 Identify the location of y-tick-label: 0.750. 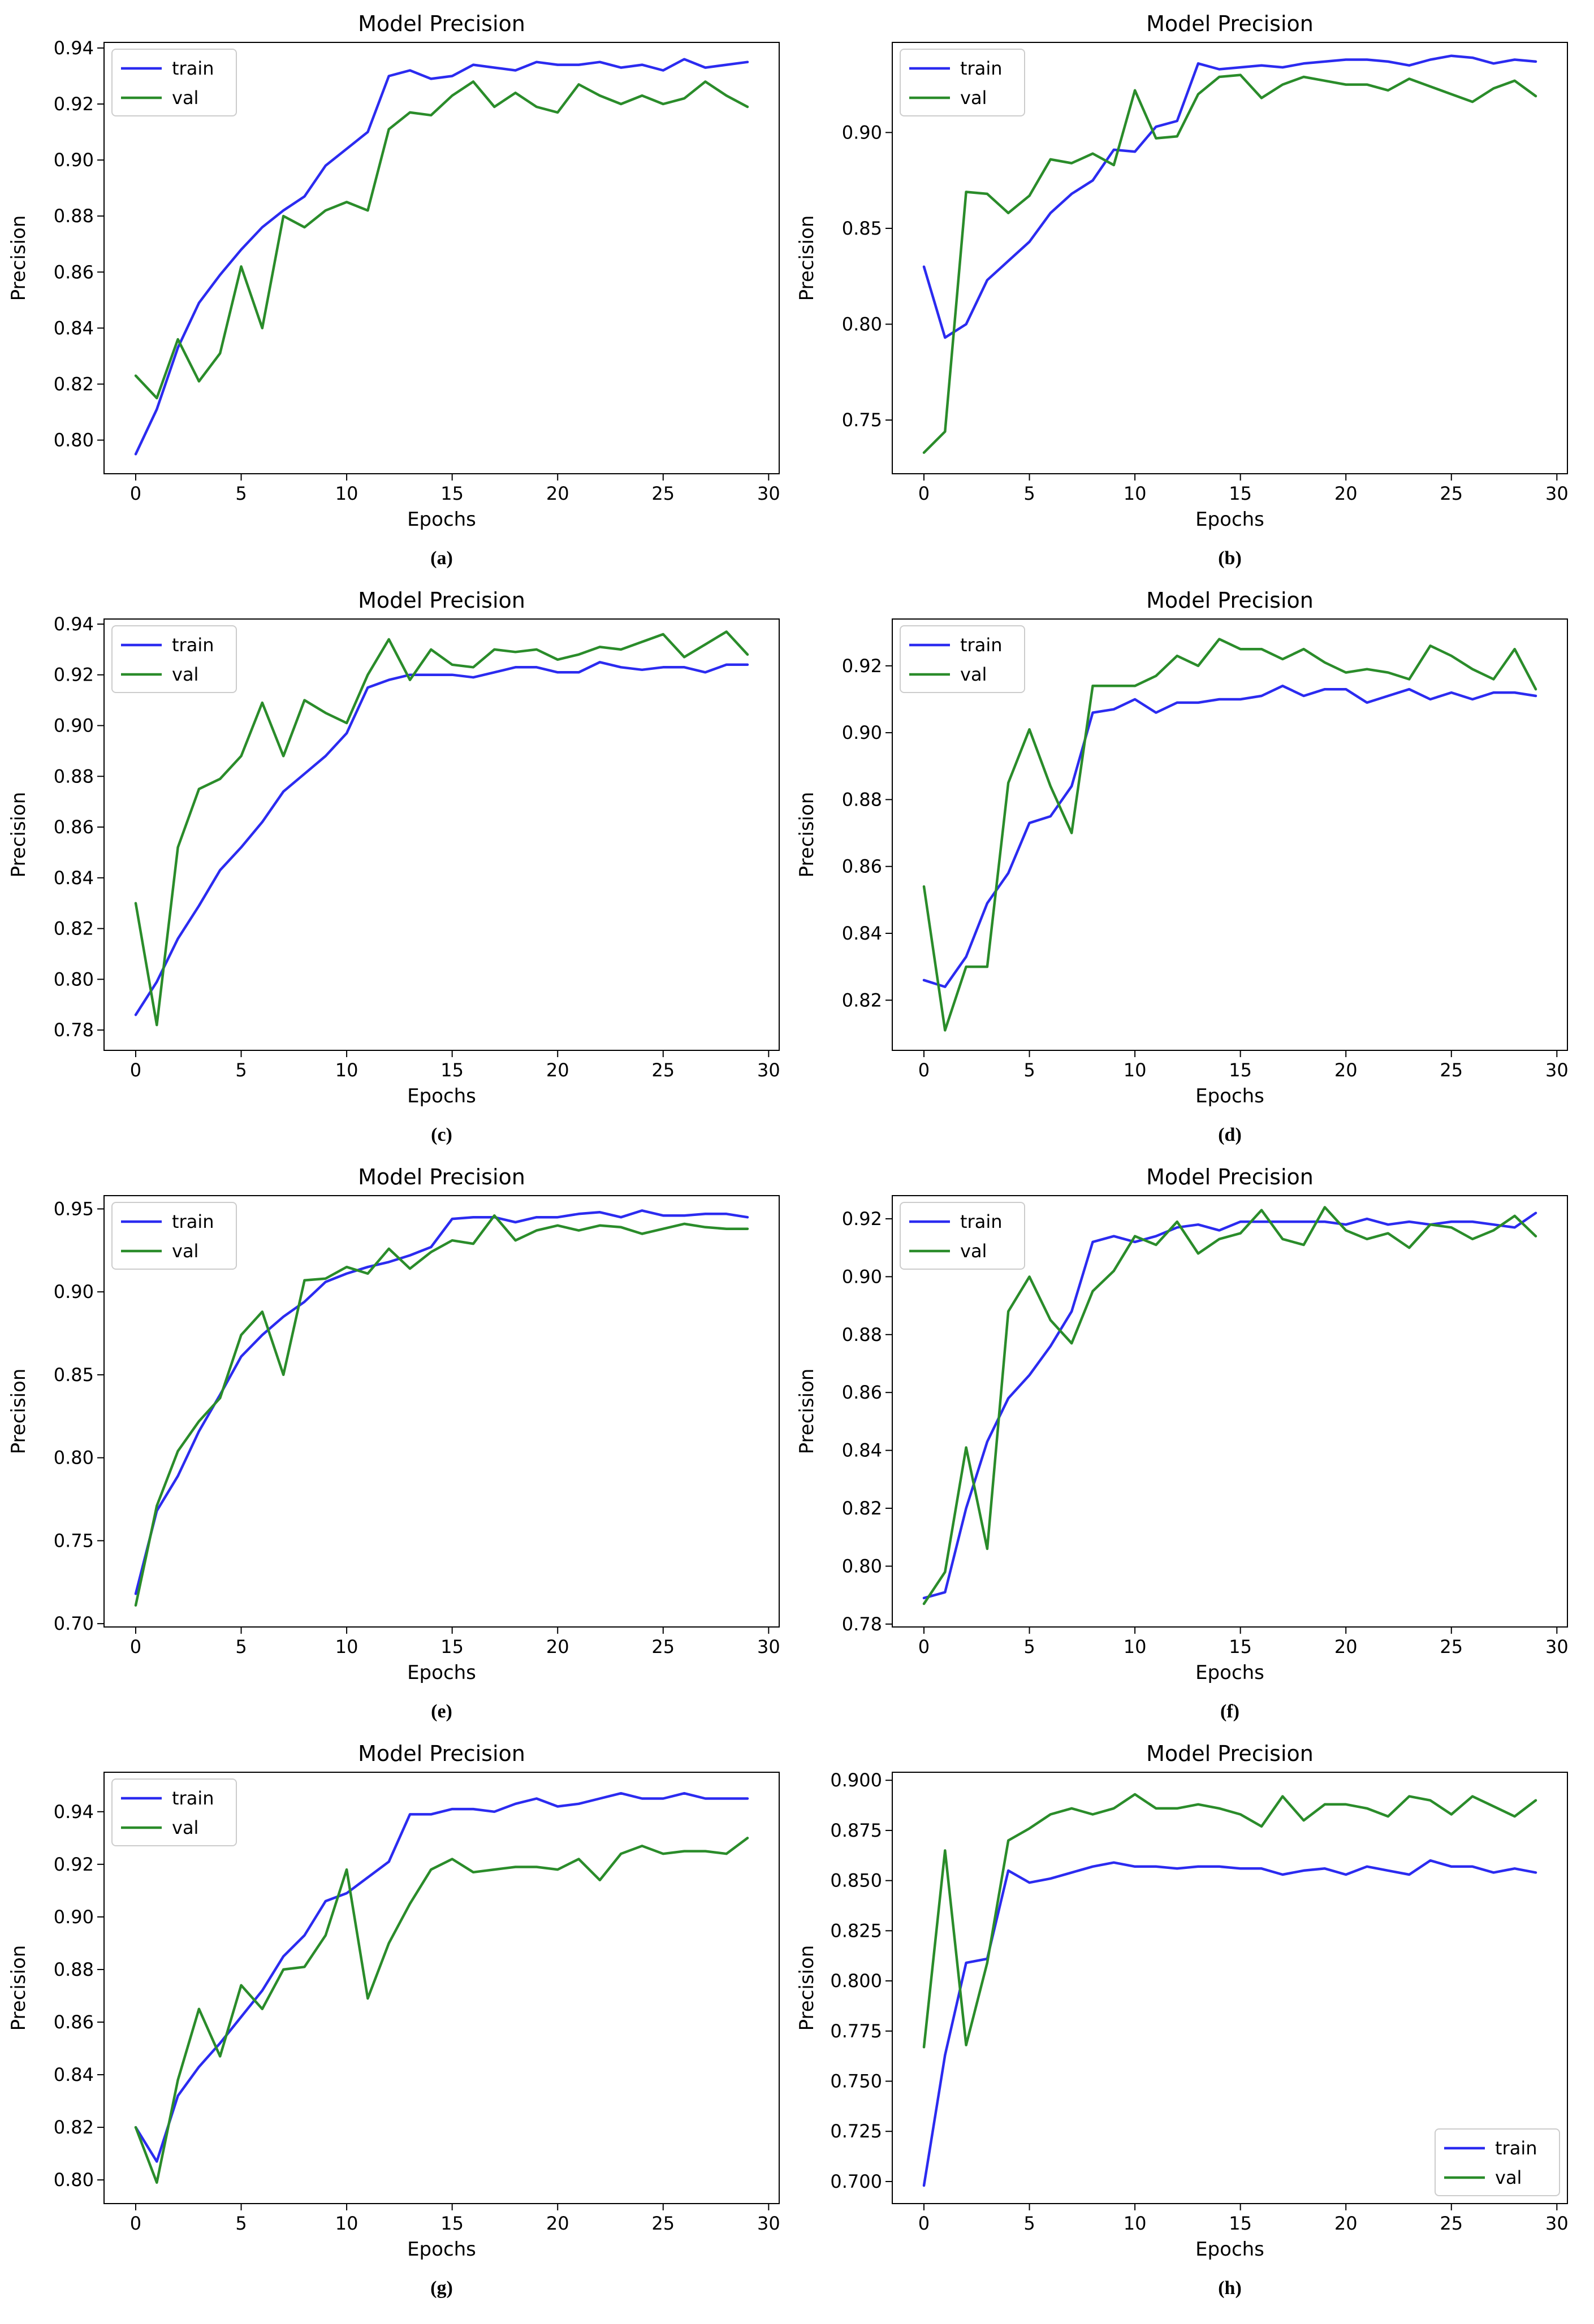
(856, 2081).